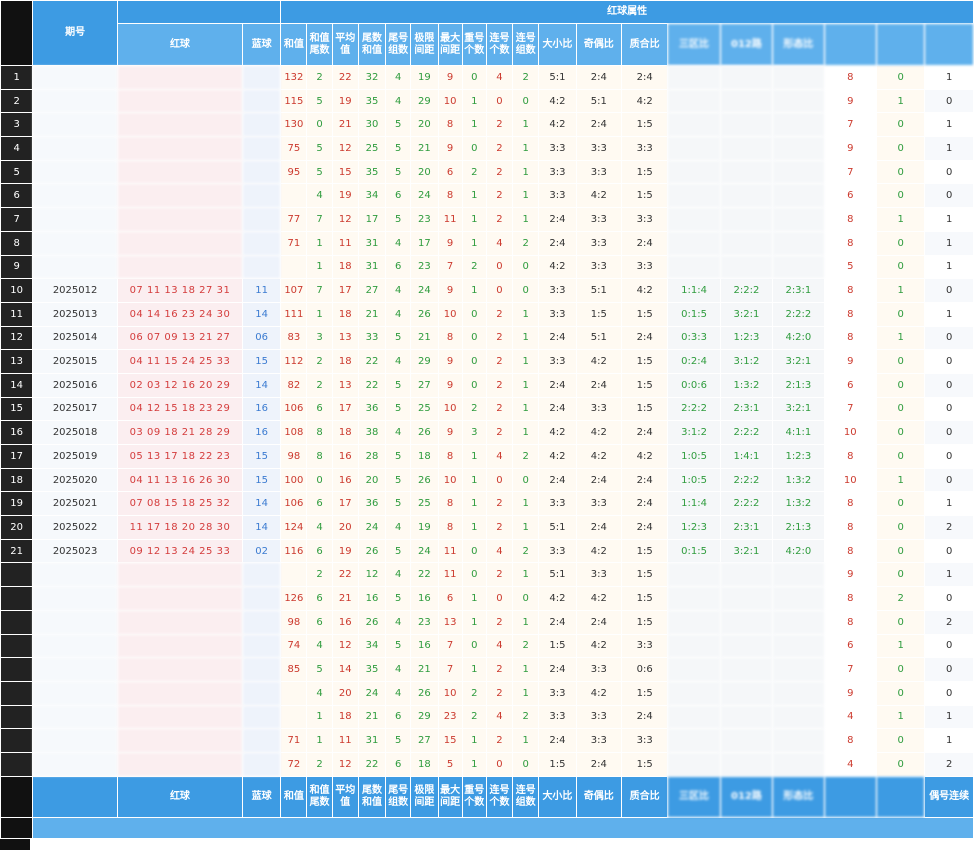 The height and width of the screenshot is (850, 974). I want to click on period-cell: 2025020, so click(75, 480).